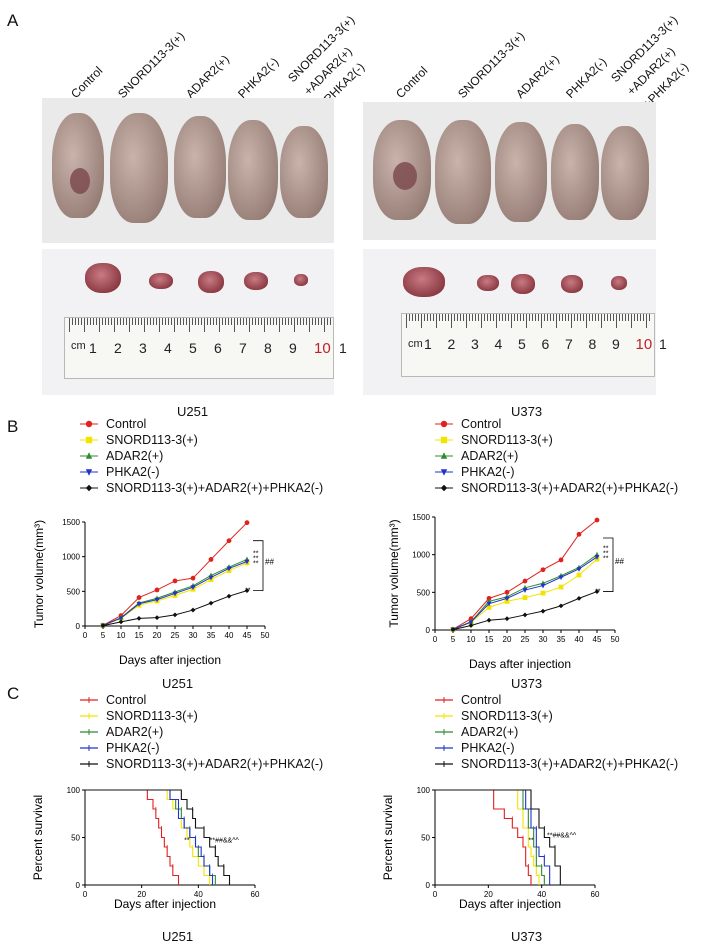 This screenshot has height=949, width=708. Describe the element at coordinates (451, 344) in the screenshot. I see `ruler-number: 2` at that location.